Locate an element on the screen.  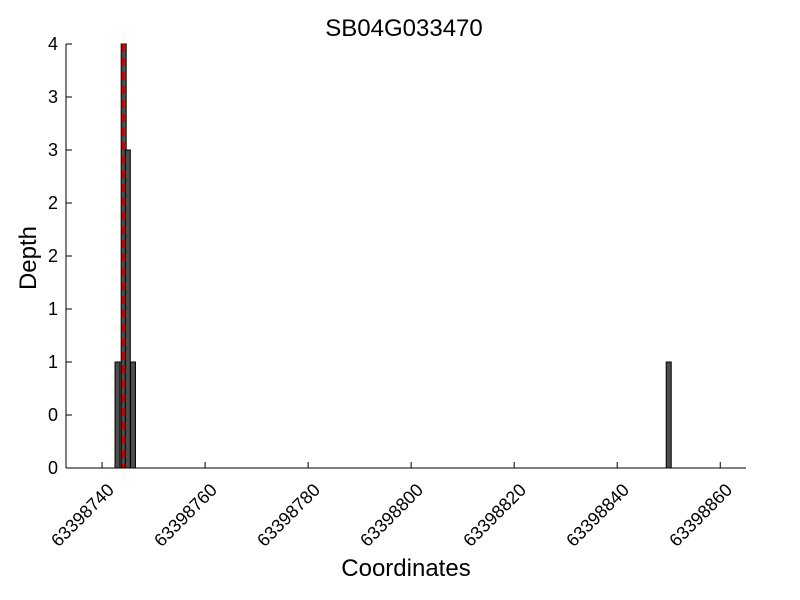
y-tick-label-1: 0 is located at coordinates (53, 415).